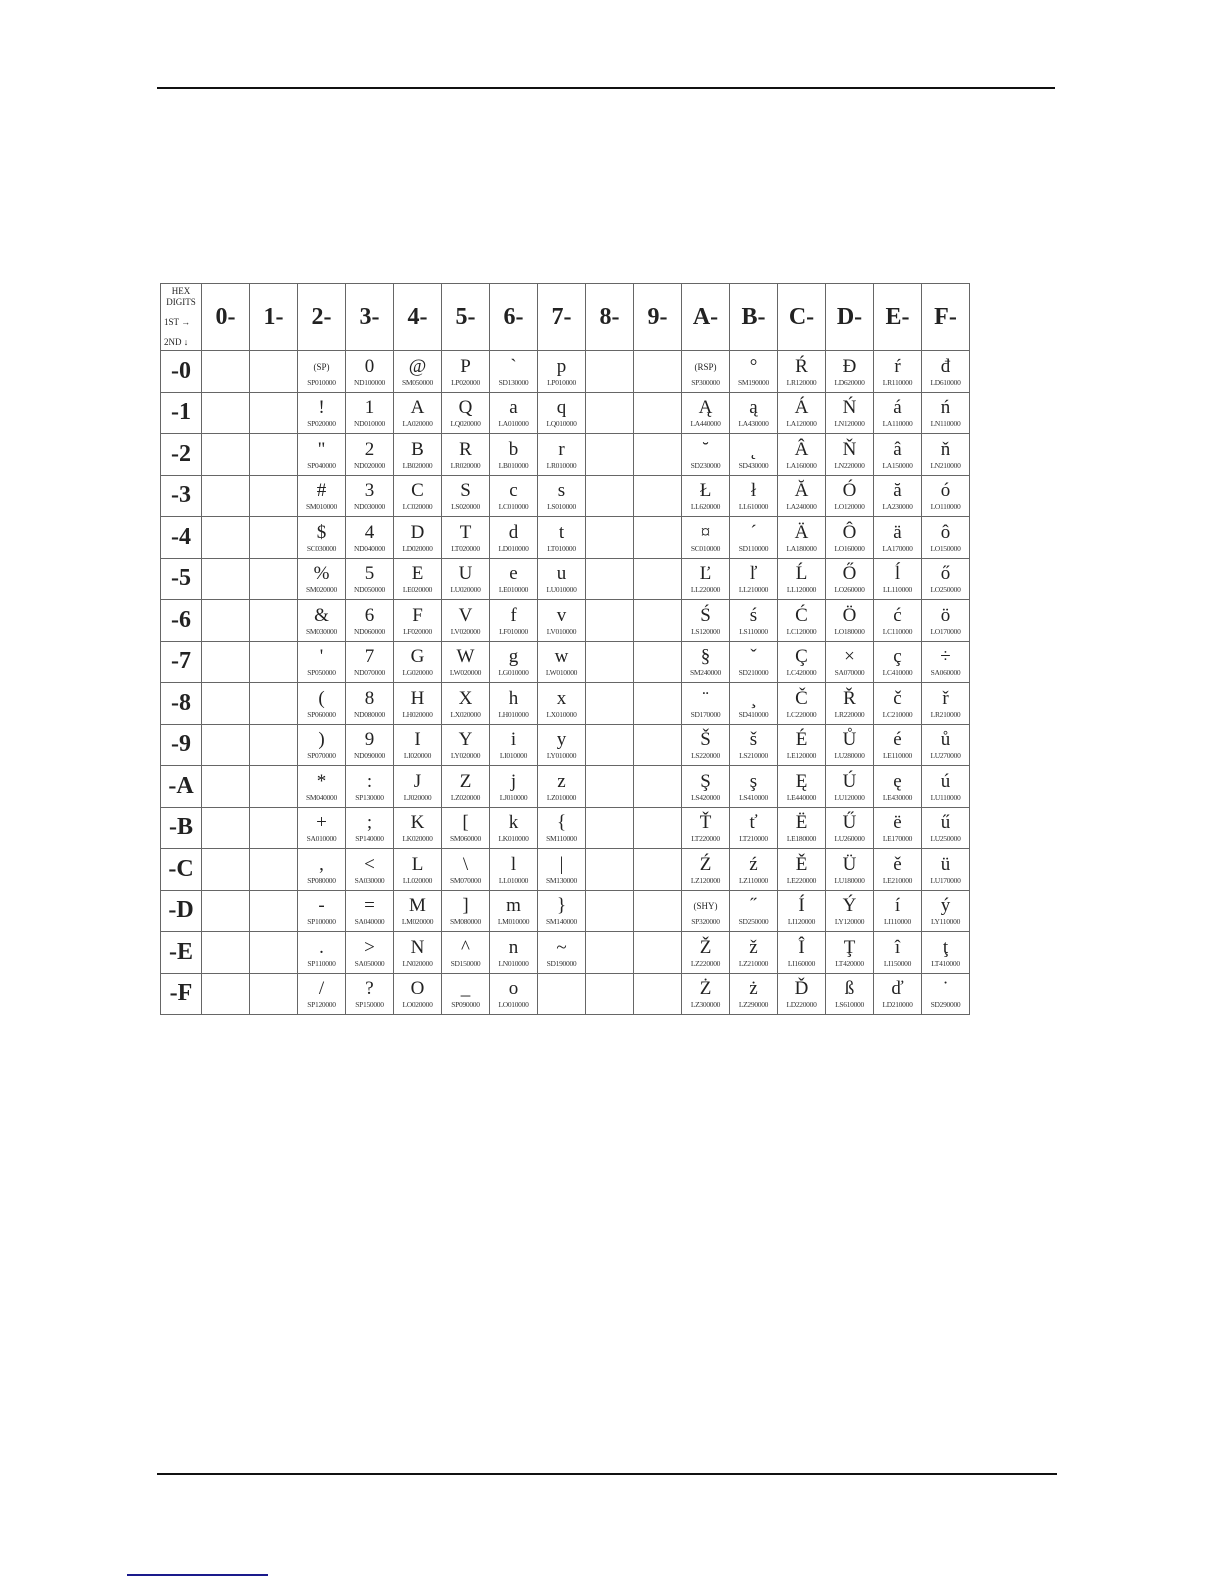  Describe the element at coordinates (197, 1575) in the screenshot. I see `footer-link-underline` at that location.